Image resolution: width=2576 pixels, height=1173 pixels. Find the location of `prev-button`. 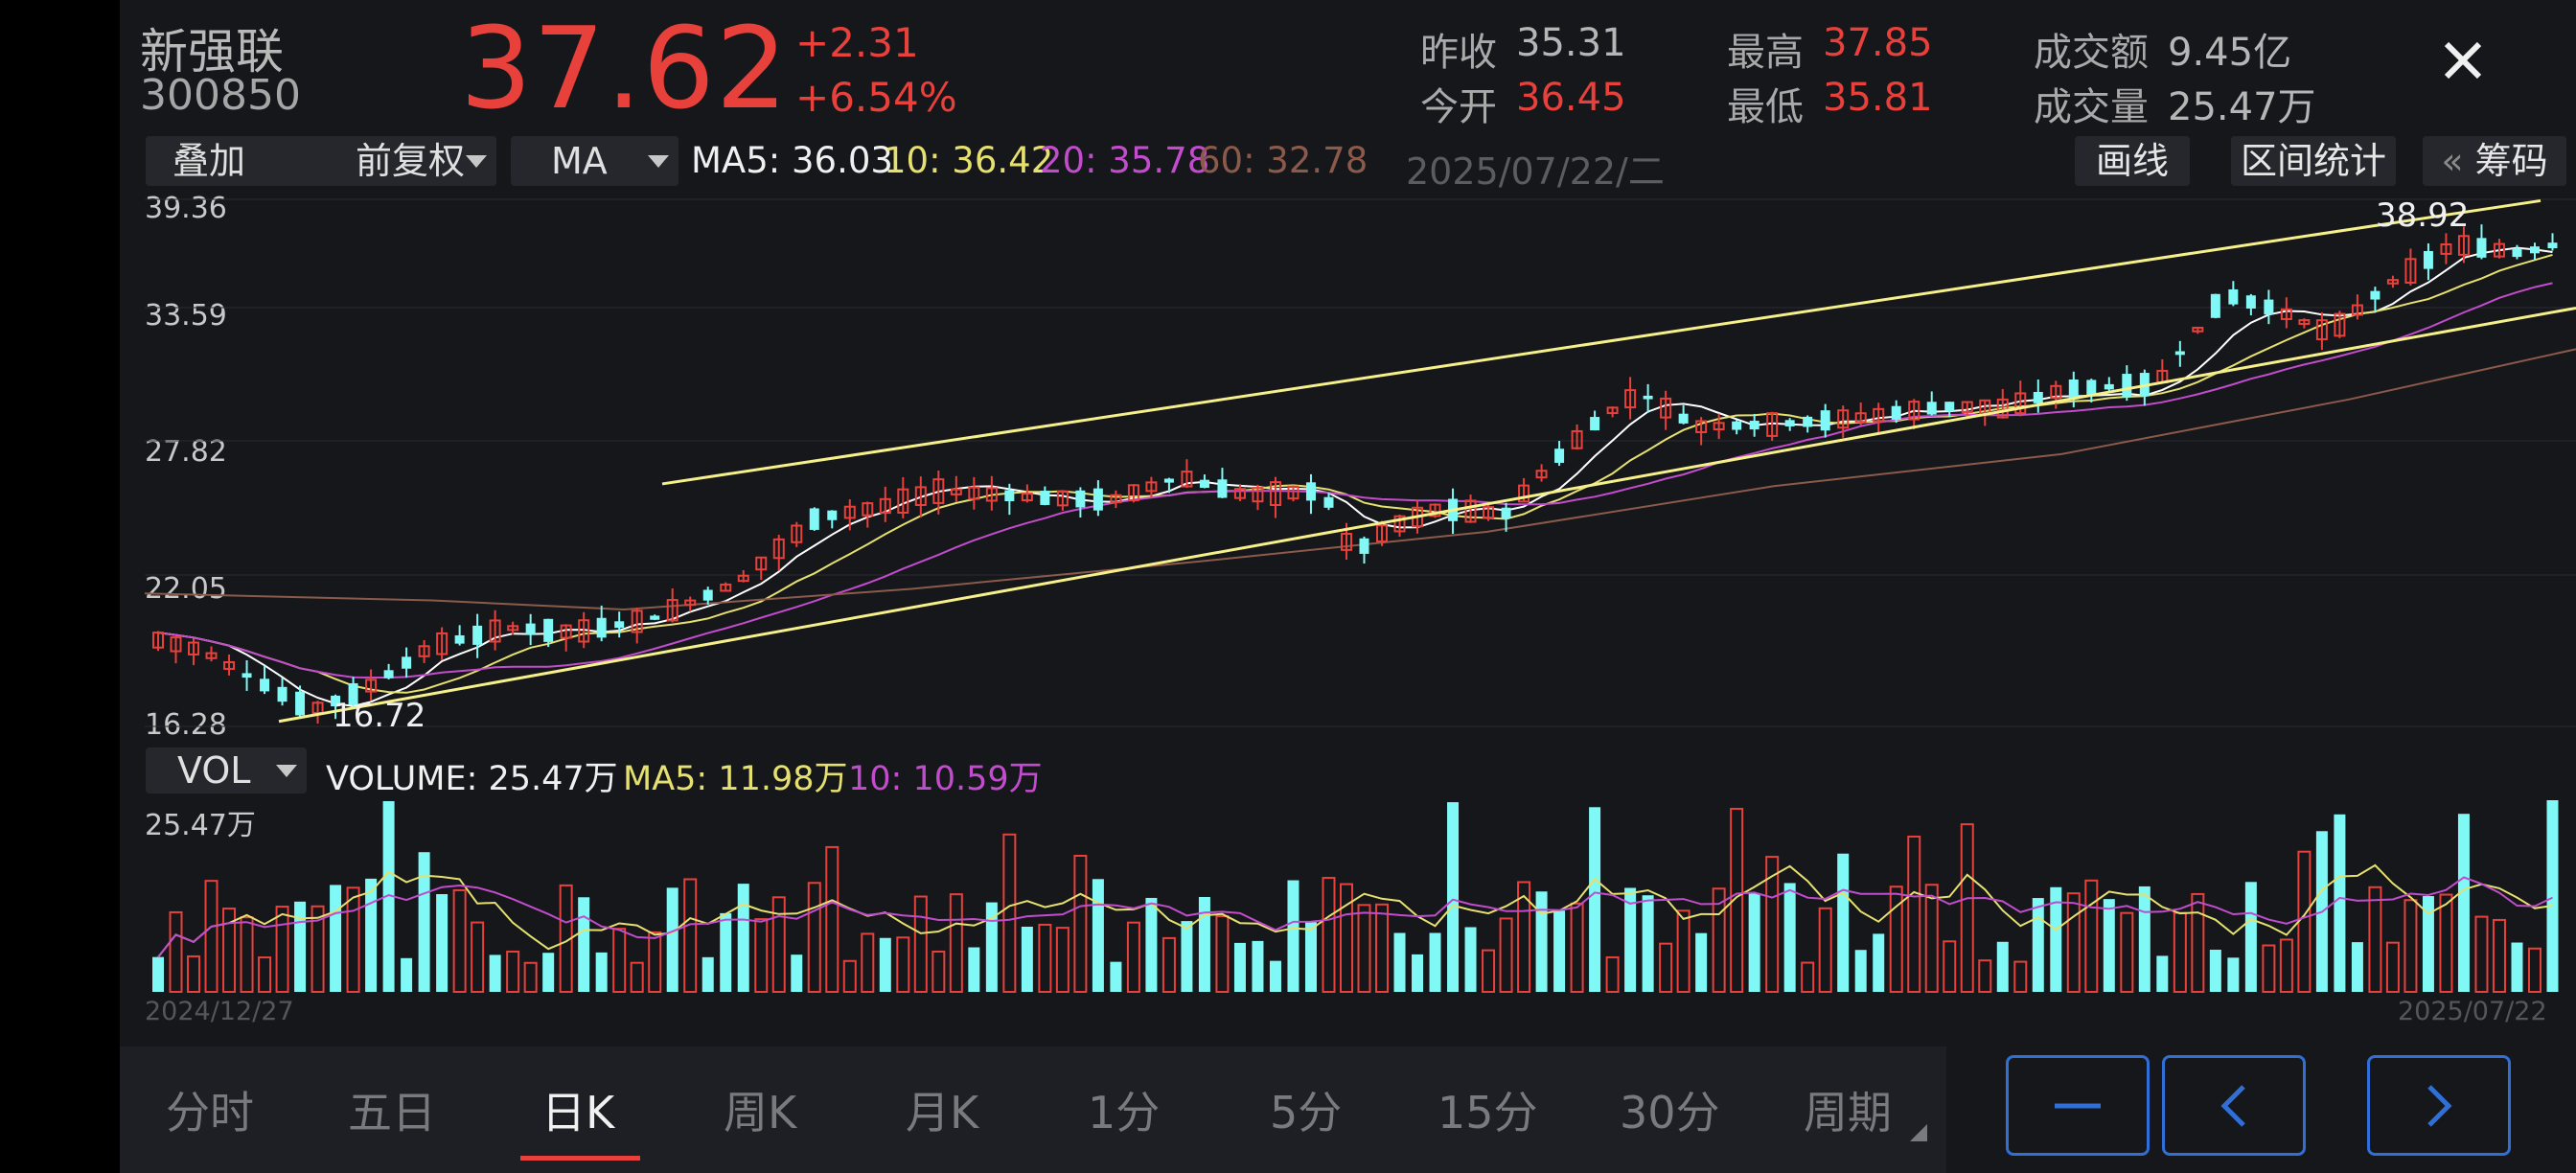

prev-button is located at coordinates (2234, 1105).